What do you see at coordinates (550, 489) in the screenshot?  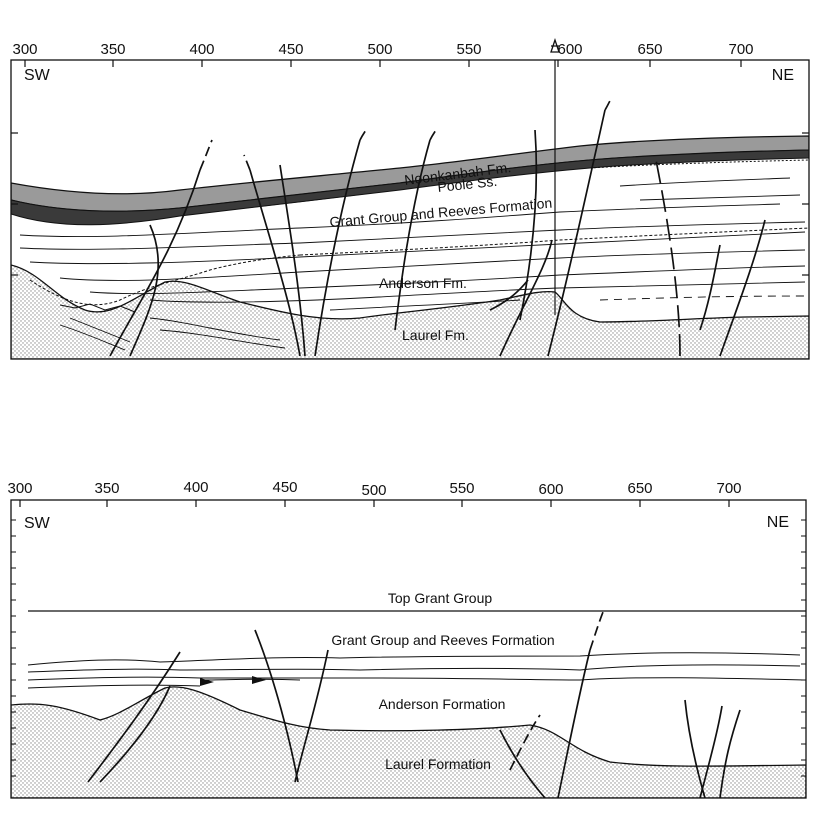 I see `bottom-tick-label: 600` at bounding box center [550, 489].